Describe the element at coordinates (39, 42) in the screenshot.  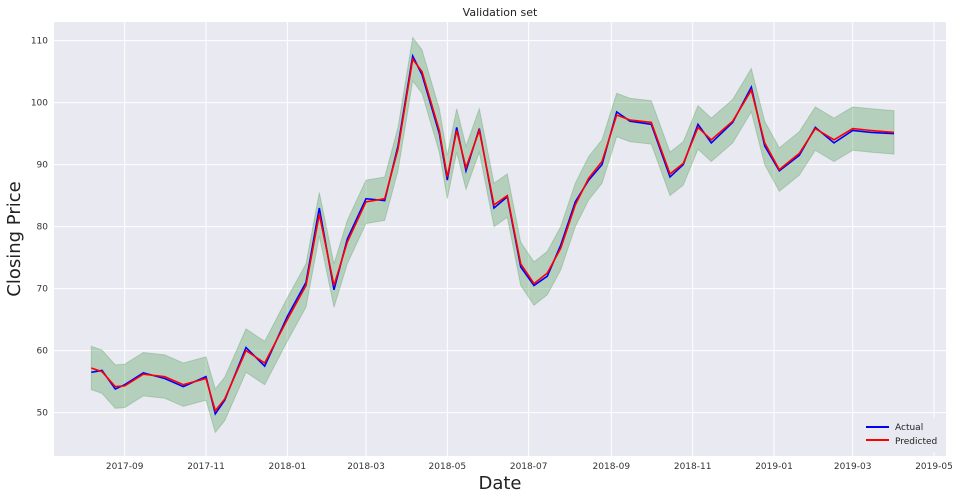
I see `y-tick-label: 110` at that location.